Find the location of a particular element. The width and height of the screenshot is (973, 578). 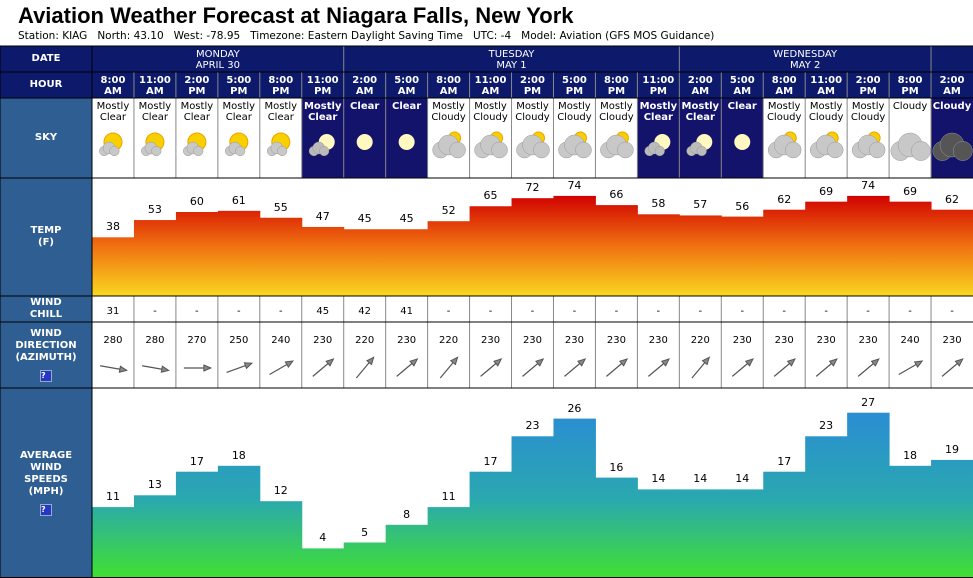

temp-label: 65 is located at coordinates (490, 196).